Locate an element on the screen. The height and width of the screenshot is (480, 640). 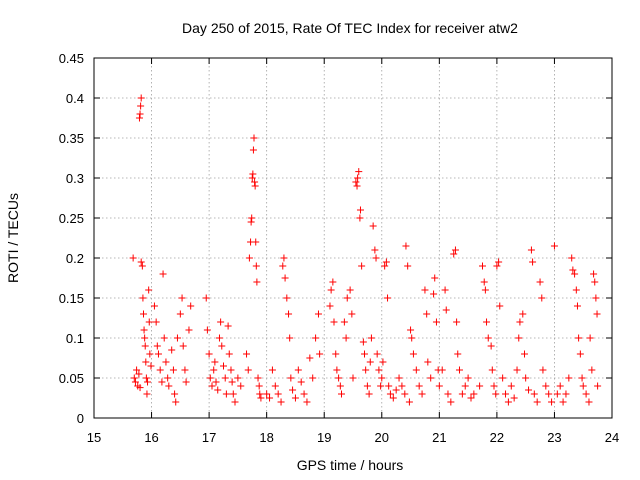
y-tick-label: 0.2 is located at coordinates (75, 258).